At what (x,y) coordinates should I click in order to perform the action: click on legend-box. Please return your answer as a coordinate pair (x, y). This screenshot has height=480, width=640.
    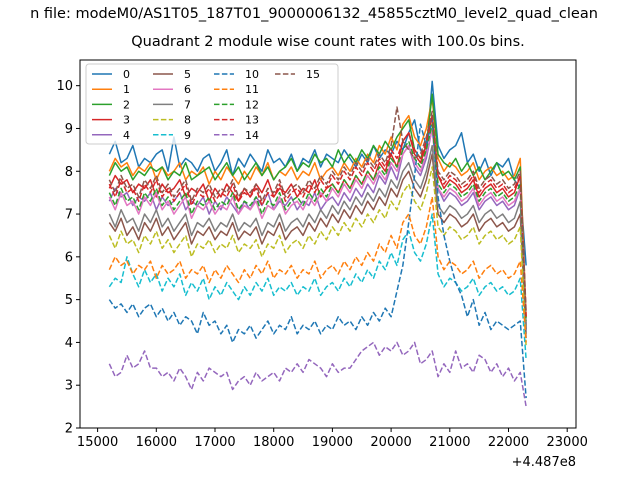
    Looking at the image, I should click on (212, 104).